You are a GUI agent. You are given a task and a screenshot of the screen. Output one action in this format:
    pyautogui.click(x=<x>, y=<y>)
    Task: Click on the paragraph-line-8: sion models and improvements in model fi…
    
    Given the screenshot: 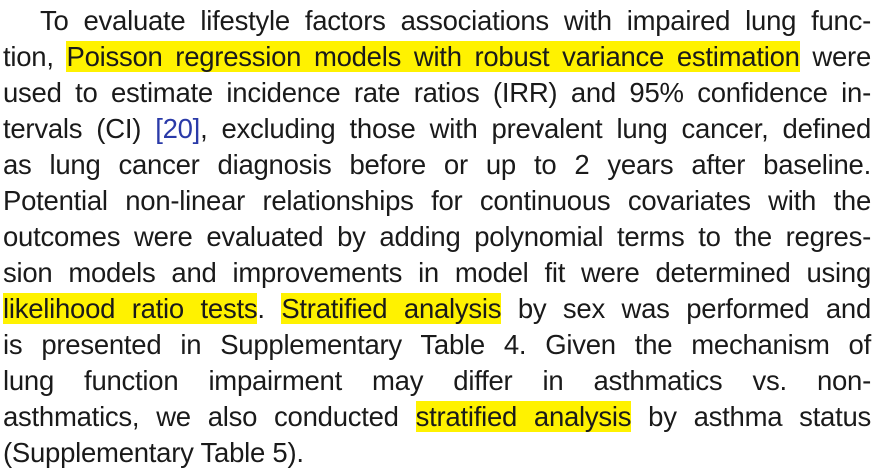 What is the action you would take?
    pyautogui.click(x=437, y=272)
    